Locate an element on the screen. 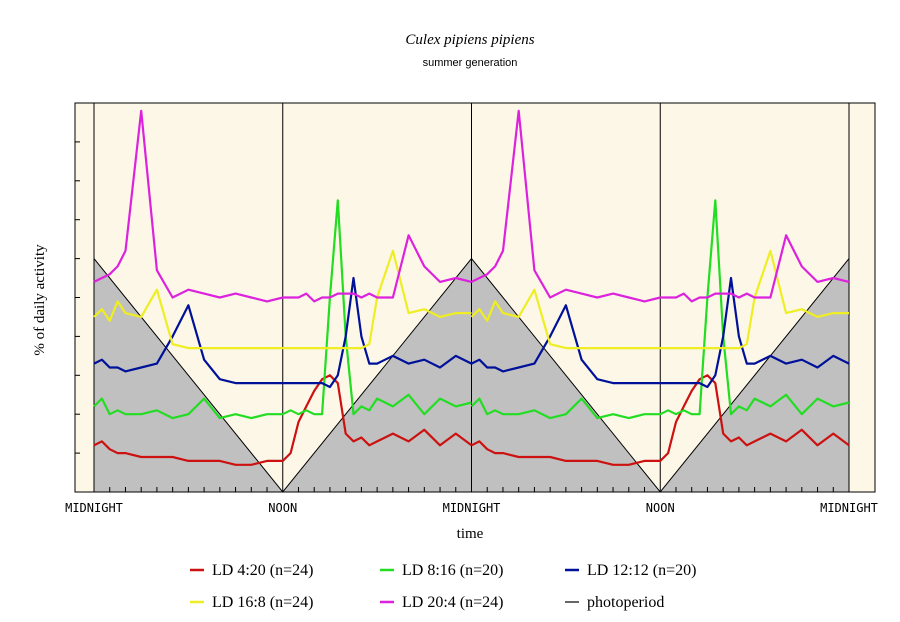  y-axis-label: % of daily activity is located at coordinates (40, 300).